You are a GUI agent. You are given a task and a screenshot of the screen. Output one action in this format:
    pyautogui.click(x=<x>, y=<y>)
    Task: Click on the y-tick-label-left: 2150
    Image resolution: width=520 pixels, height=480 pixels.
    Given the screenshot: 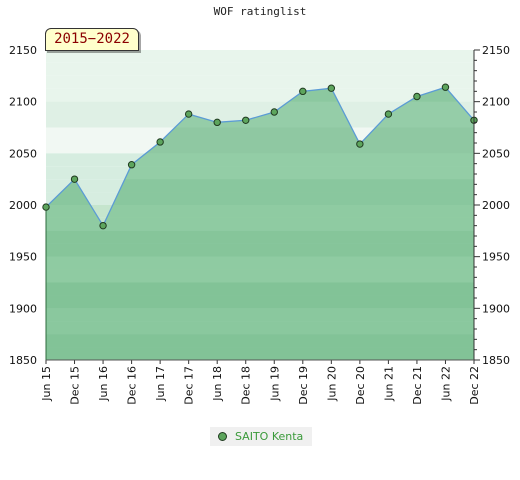 What is the action you would take?
    pyautogui.click(x=23, y=50)
    